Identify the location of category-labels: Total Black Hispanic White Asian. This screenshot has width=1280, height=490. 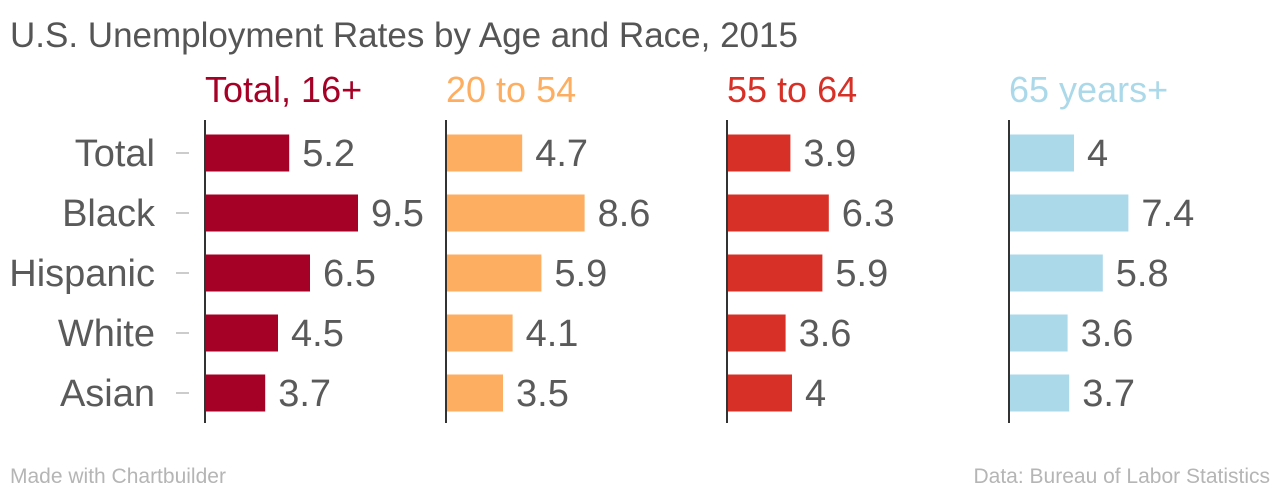
(99, 274).